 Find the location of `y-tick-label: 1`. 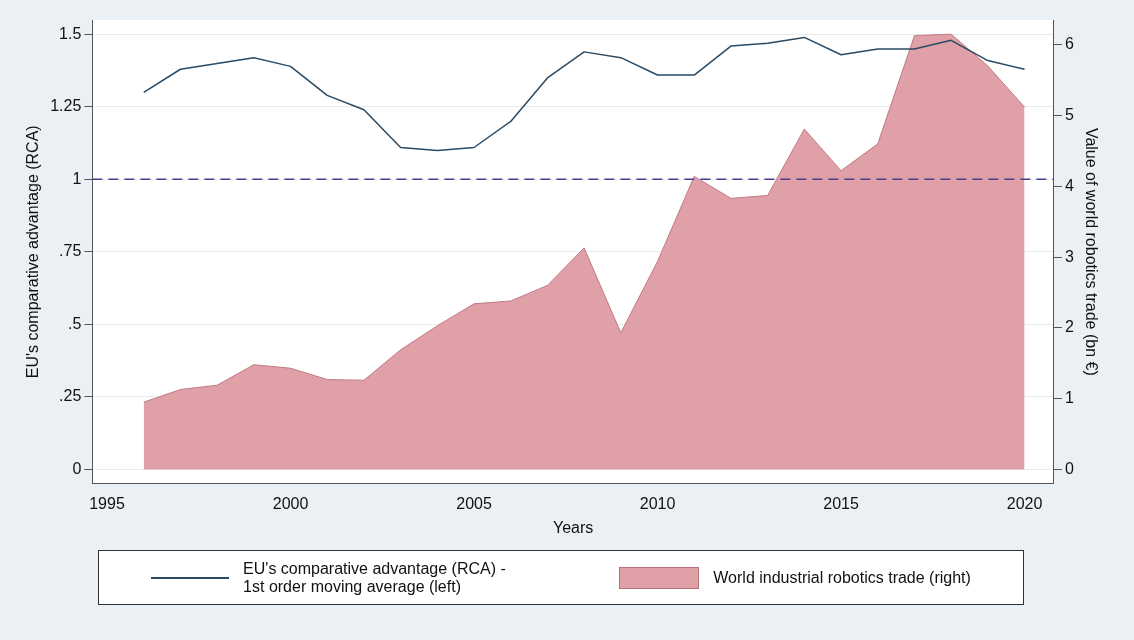

y-tick-label: 1 is located at coordinates (77, 178).